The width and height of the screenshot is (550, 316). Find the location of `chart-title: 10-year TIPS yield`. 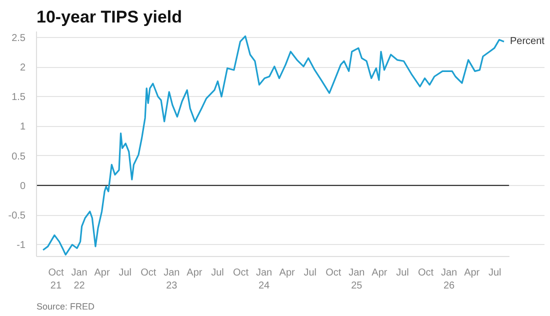

chart-title: 10-year TIPS yield is located at coordinates (109, 17).